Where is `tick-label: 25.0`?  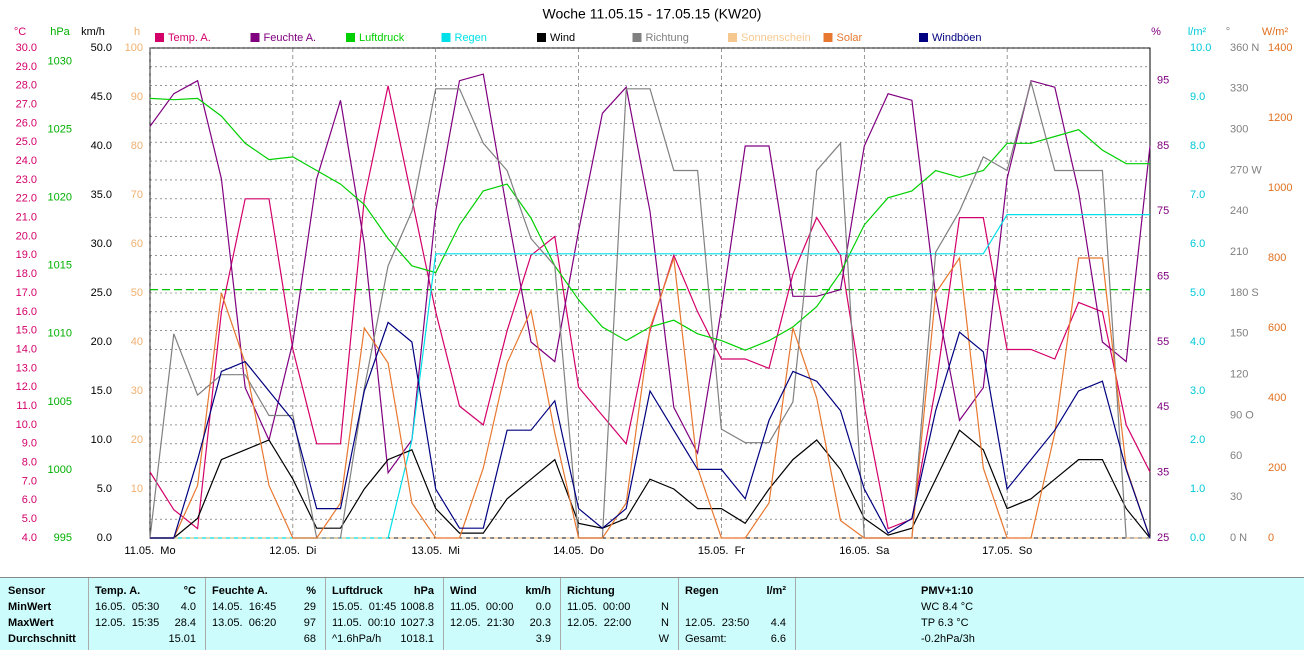
tick-label: 25.0 is located at coordinates (101, 293).